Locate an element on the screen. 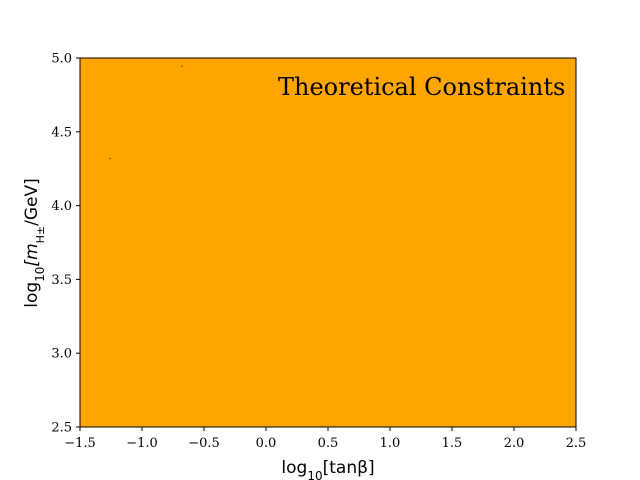 The height and width of the screenshot is (480, 640). x-tick-label: 2.5 is located at coordinates (576, 443).